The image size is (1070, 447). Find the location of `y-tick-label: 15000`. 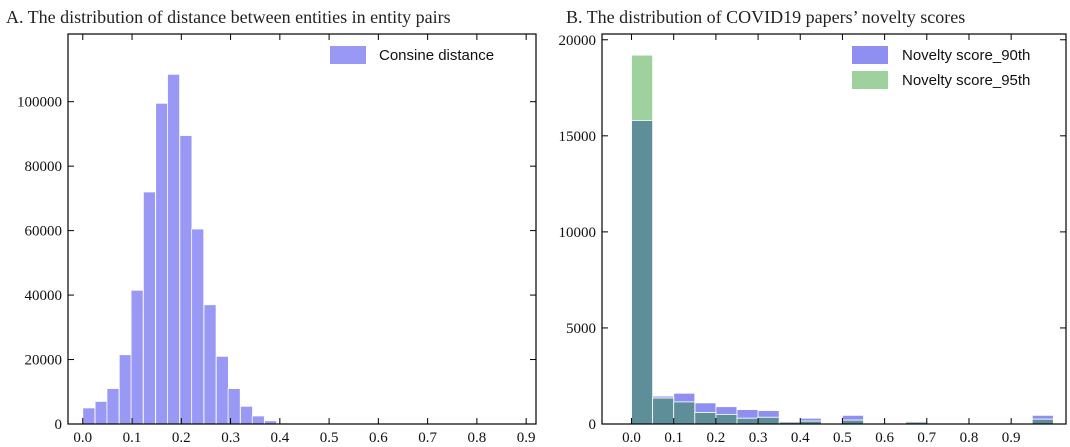

y-tick-label: 15000 is located at coordinates (578, 137).